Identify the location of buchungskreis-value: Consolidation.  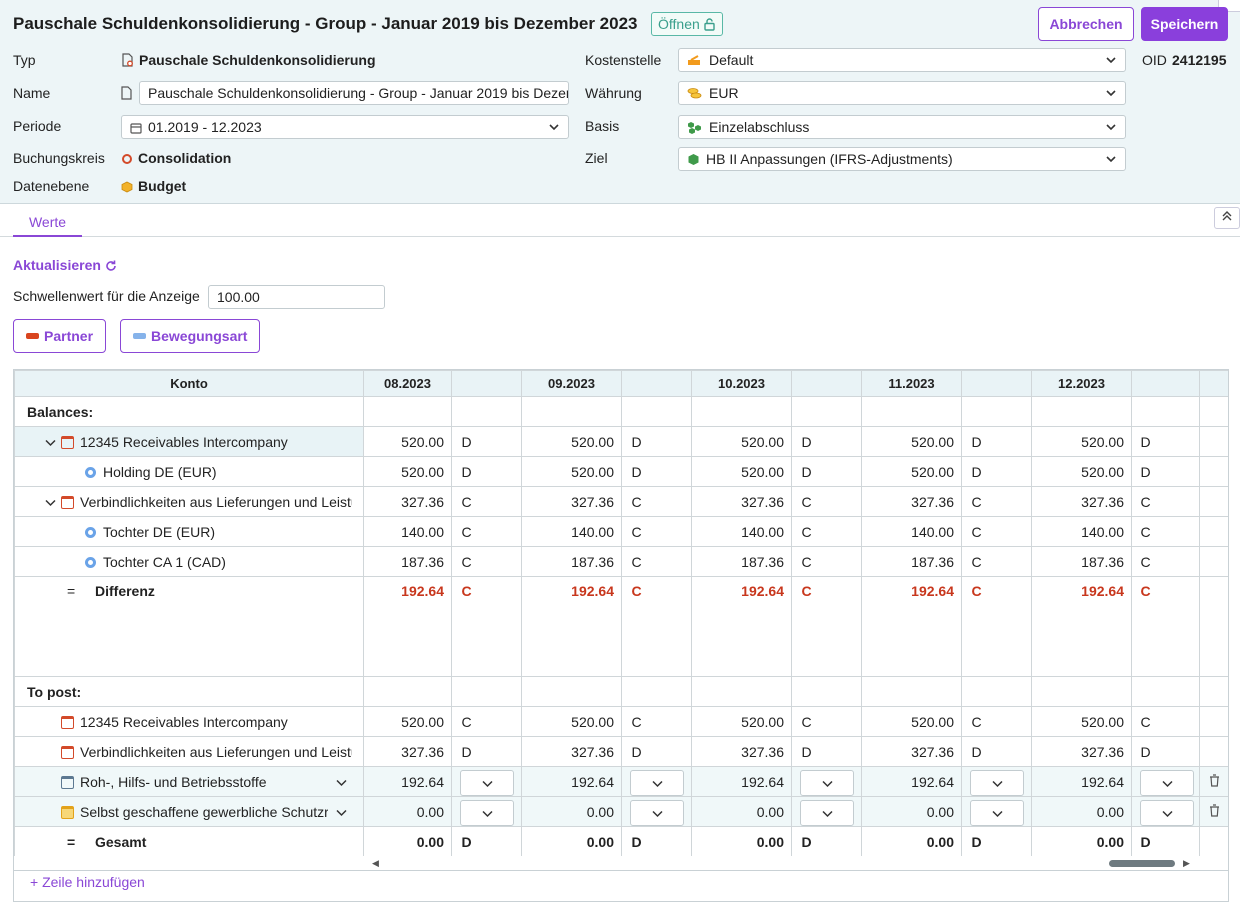
(176, 158).